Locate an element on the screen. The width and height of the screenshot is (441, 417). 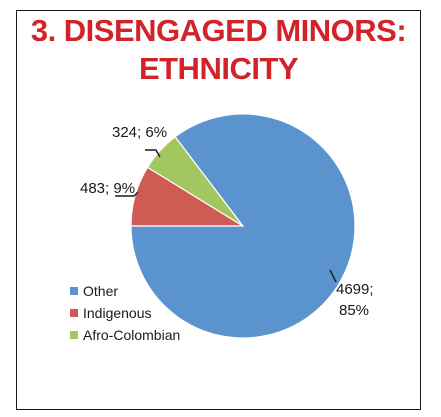
legend-label-indigenous: Indigenous is located at coordinates (117, 313).